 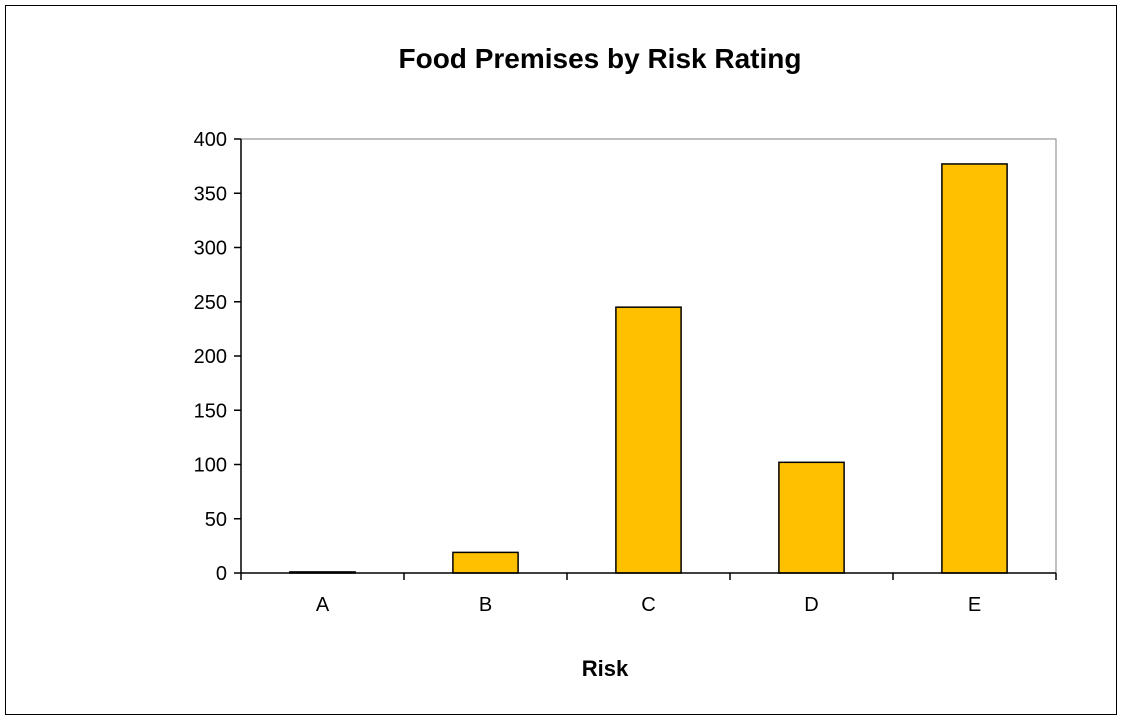 I want to click on y-axis-ticks: 0 50 100 150 200 250 300 350 400, so click(x=217, y=357).